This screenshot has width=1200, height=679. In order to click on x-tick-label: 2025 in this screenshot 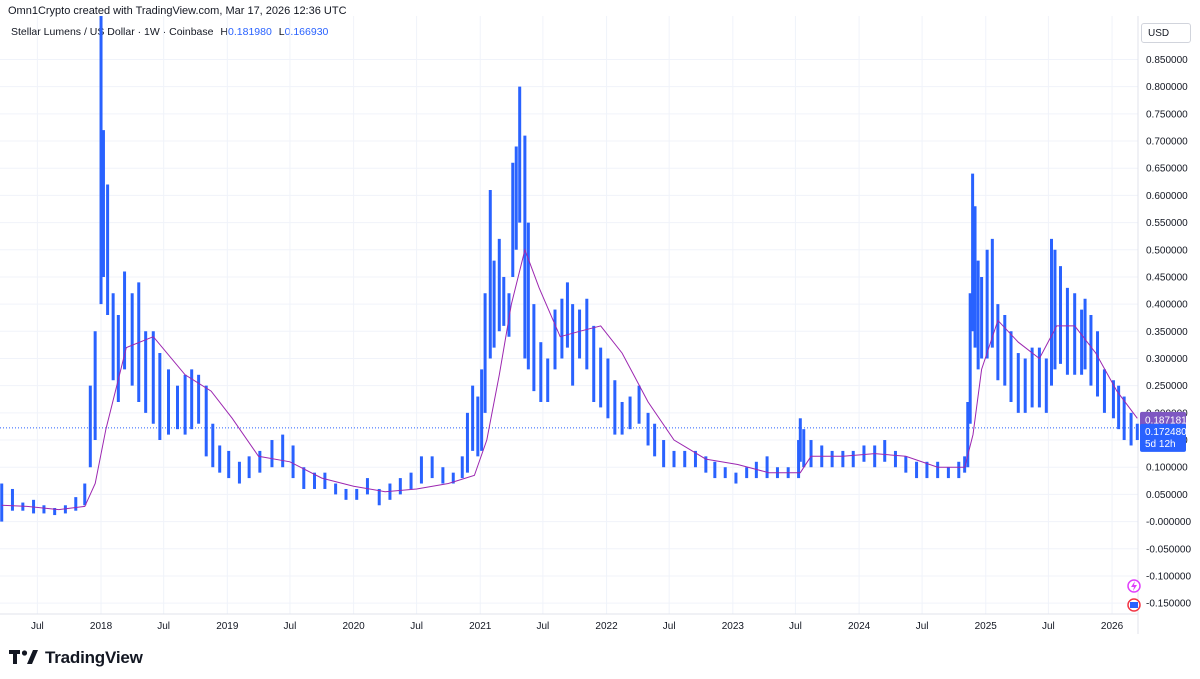, I will do `click(986, 626)`.